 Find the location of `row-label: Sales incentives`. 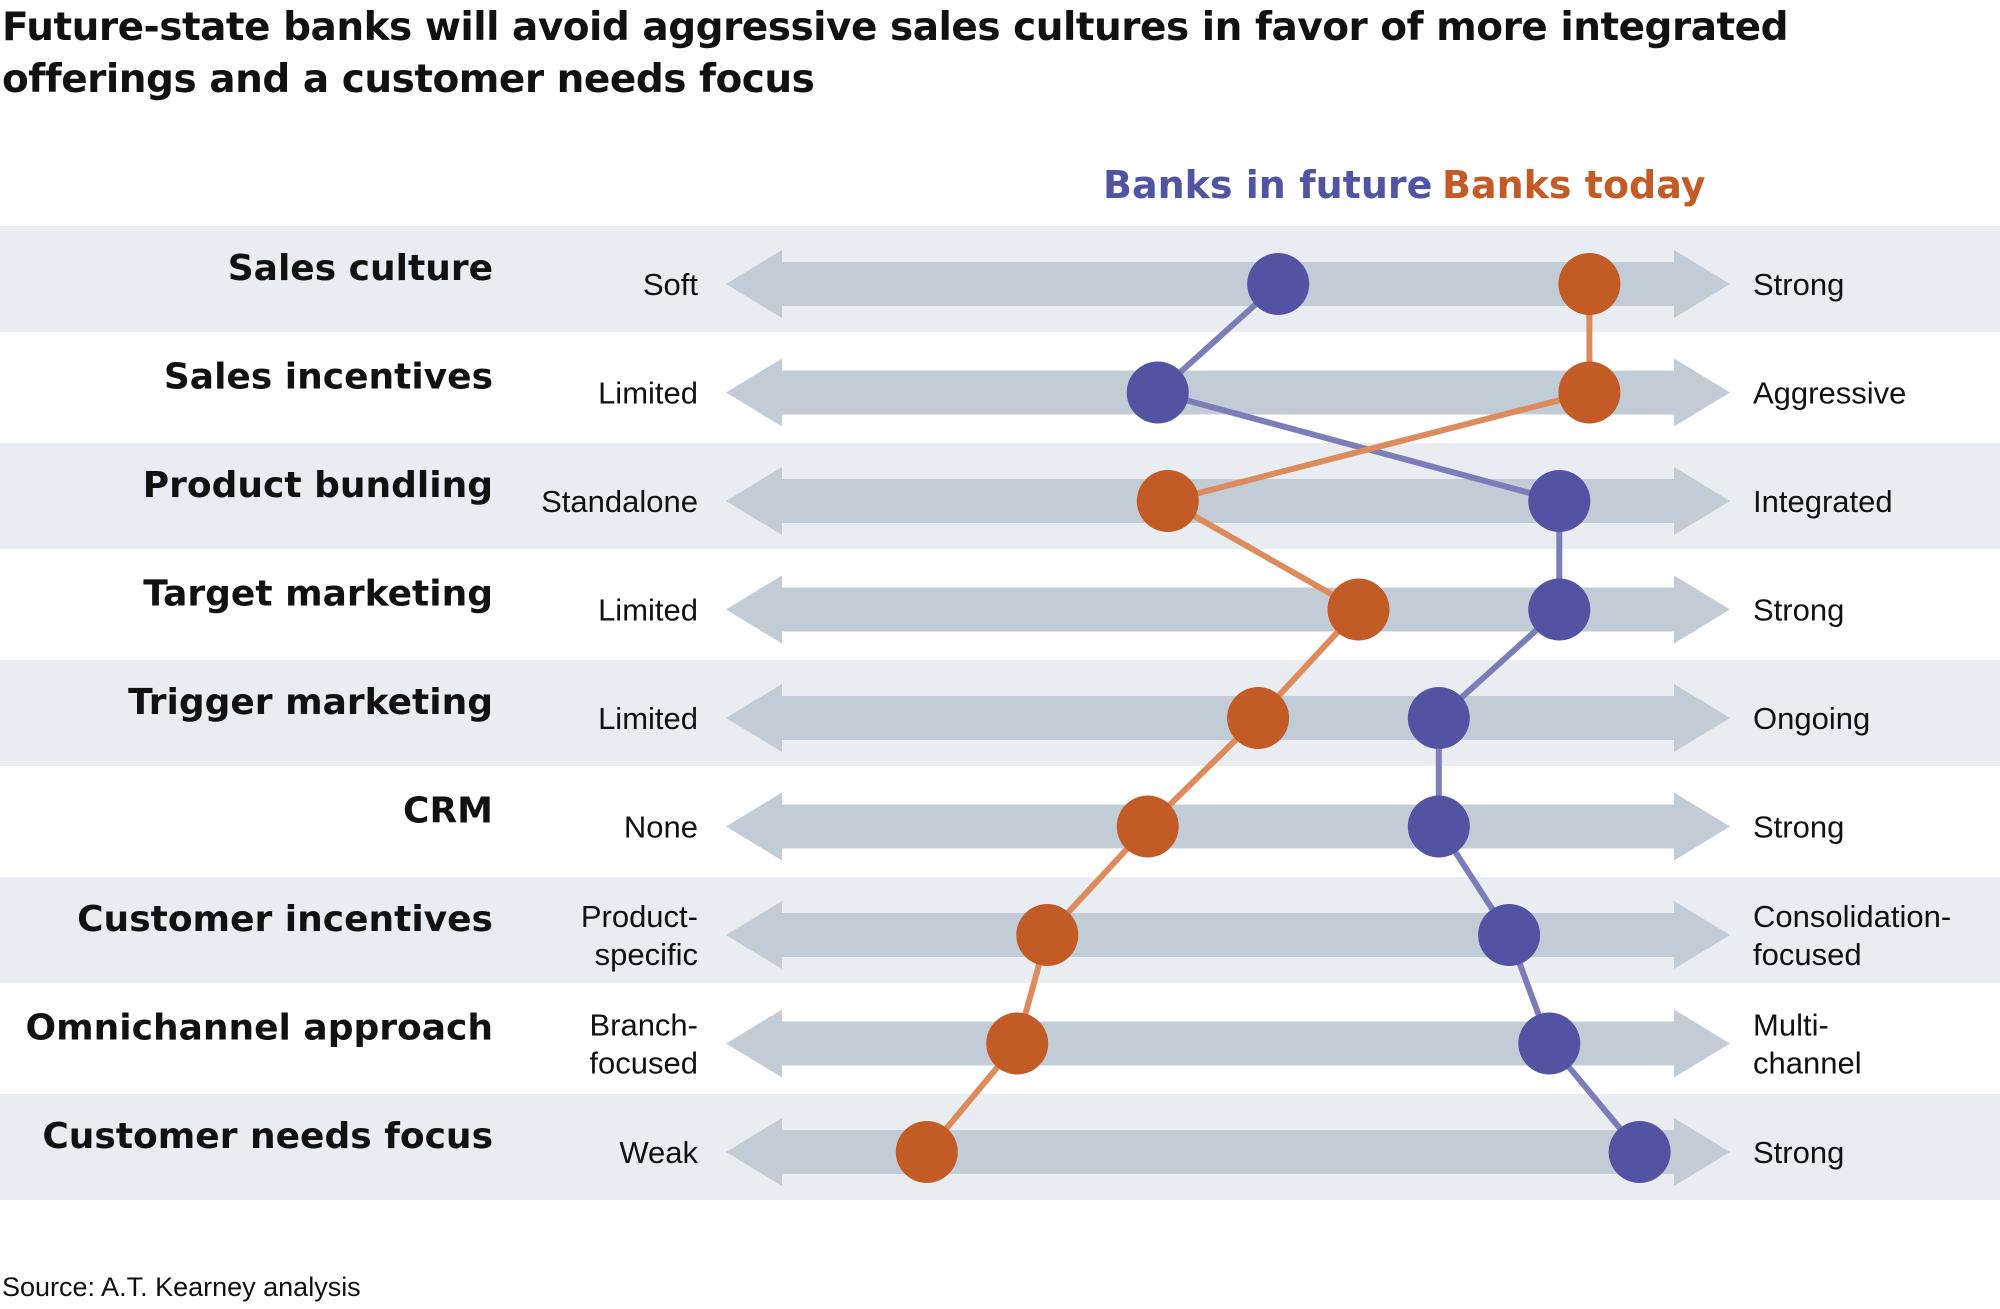

row-label: Sales incentives is located at coordinates (328, 377).